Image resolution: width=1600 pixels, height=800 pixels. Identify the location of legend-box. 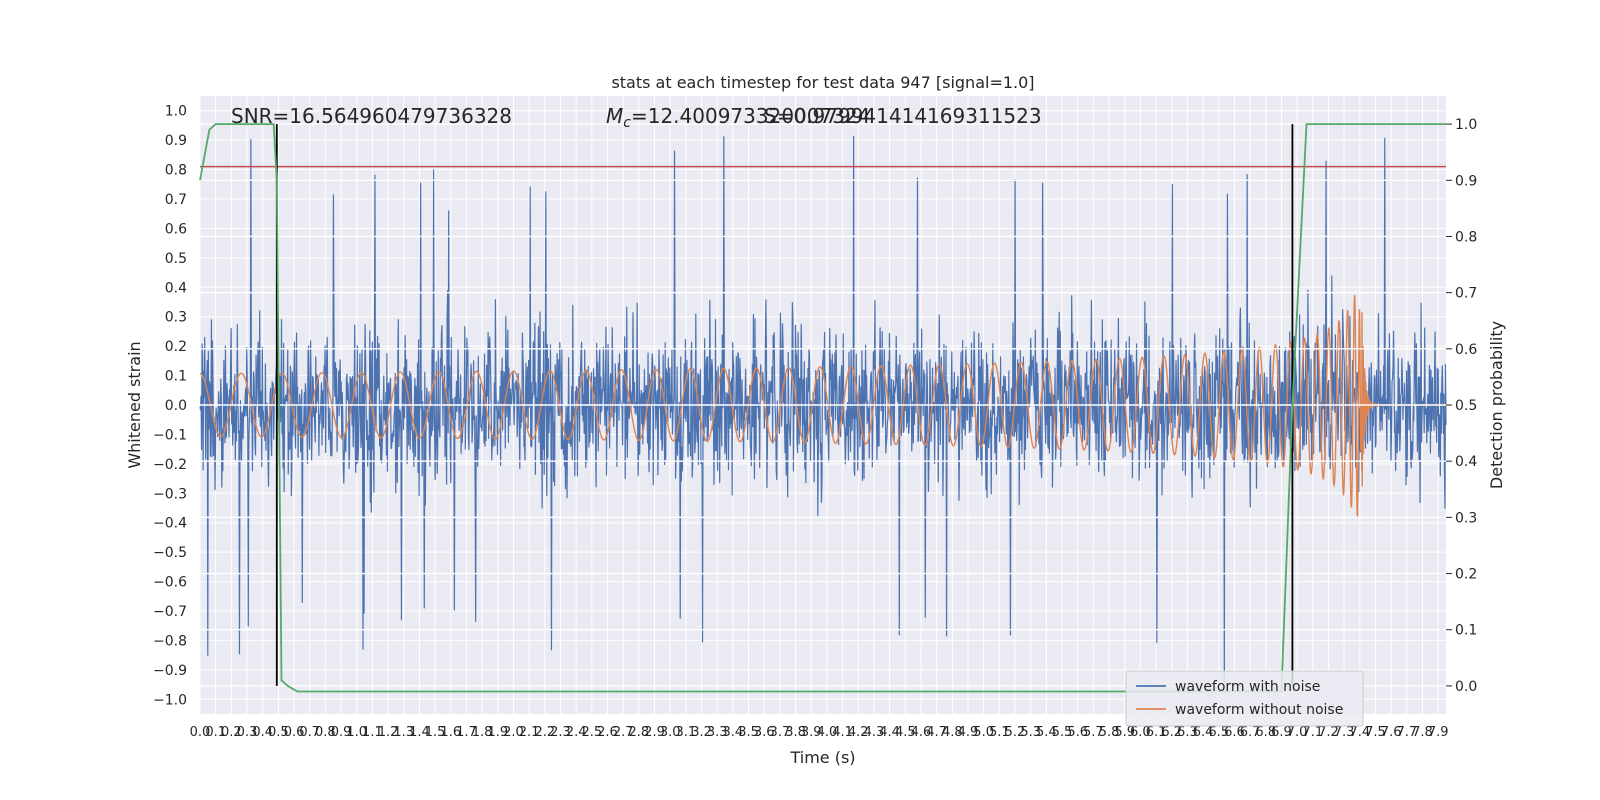
(1244, 698).